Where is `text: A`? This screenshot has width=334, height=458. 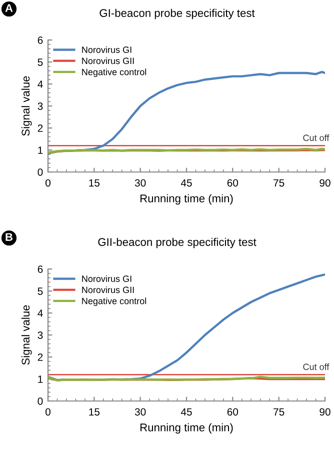
text: A is located at coordinates (9, 8).